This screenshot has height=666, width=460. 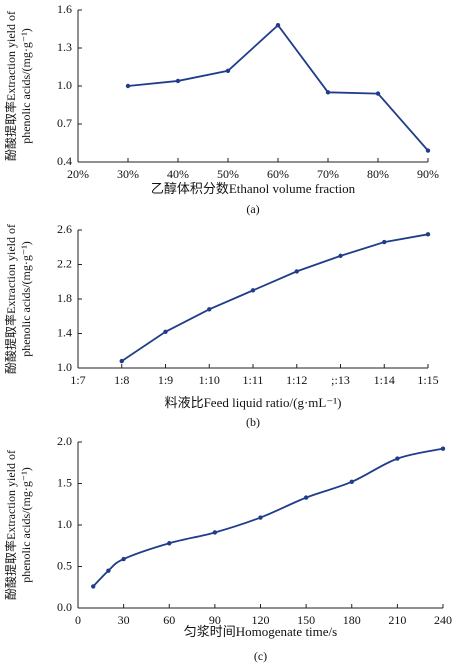 What do you see at coordinates (260, 656) in the screenshot?
I see `caption: (c)` at bounding box center [260, 656].